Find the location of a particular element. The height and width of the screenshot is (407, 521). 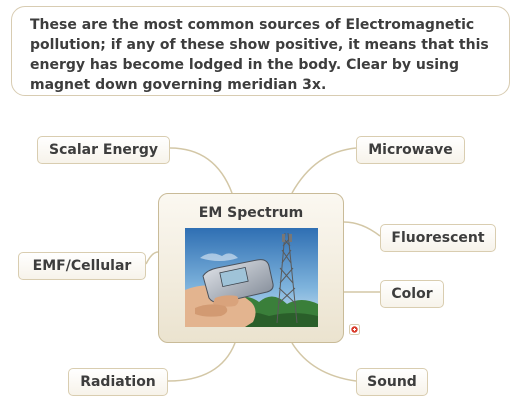

node-emf-cellular: EMF/Cellular is located at coordinates (82, 266).